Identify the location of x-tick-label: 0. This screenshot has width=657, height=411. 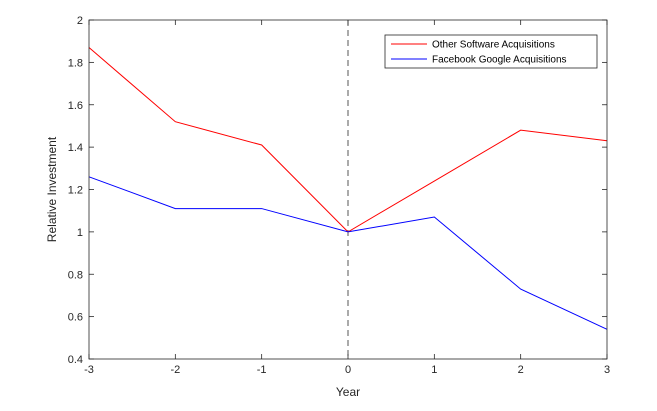
(348, 370).